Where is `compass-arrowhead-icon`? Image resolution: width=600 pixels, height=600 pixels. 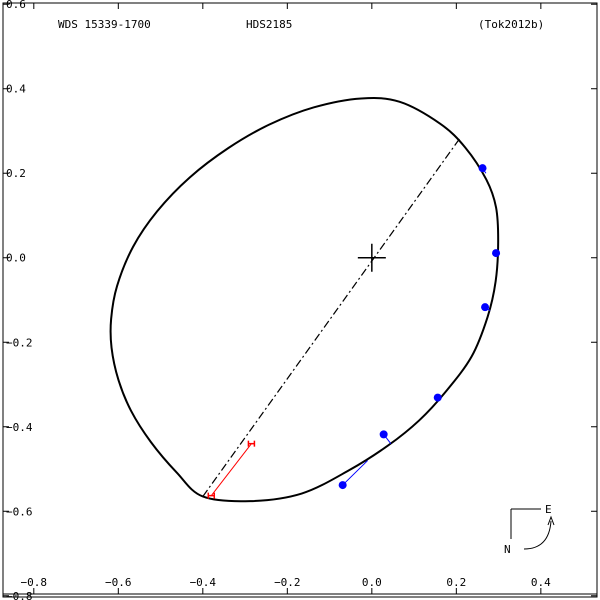
compass-arrowhead-icon is located at coordinates (551, 520).